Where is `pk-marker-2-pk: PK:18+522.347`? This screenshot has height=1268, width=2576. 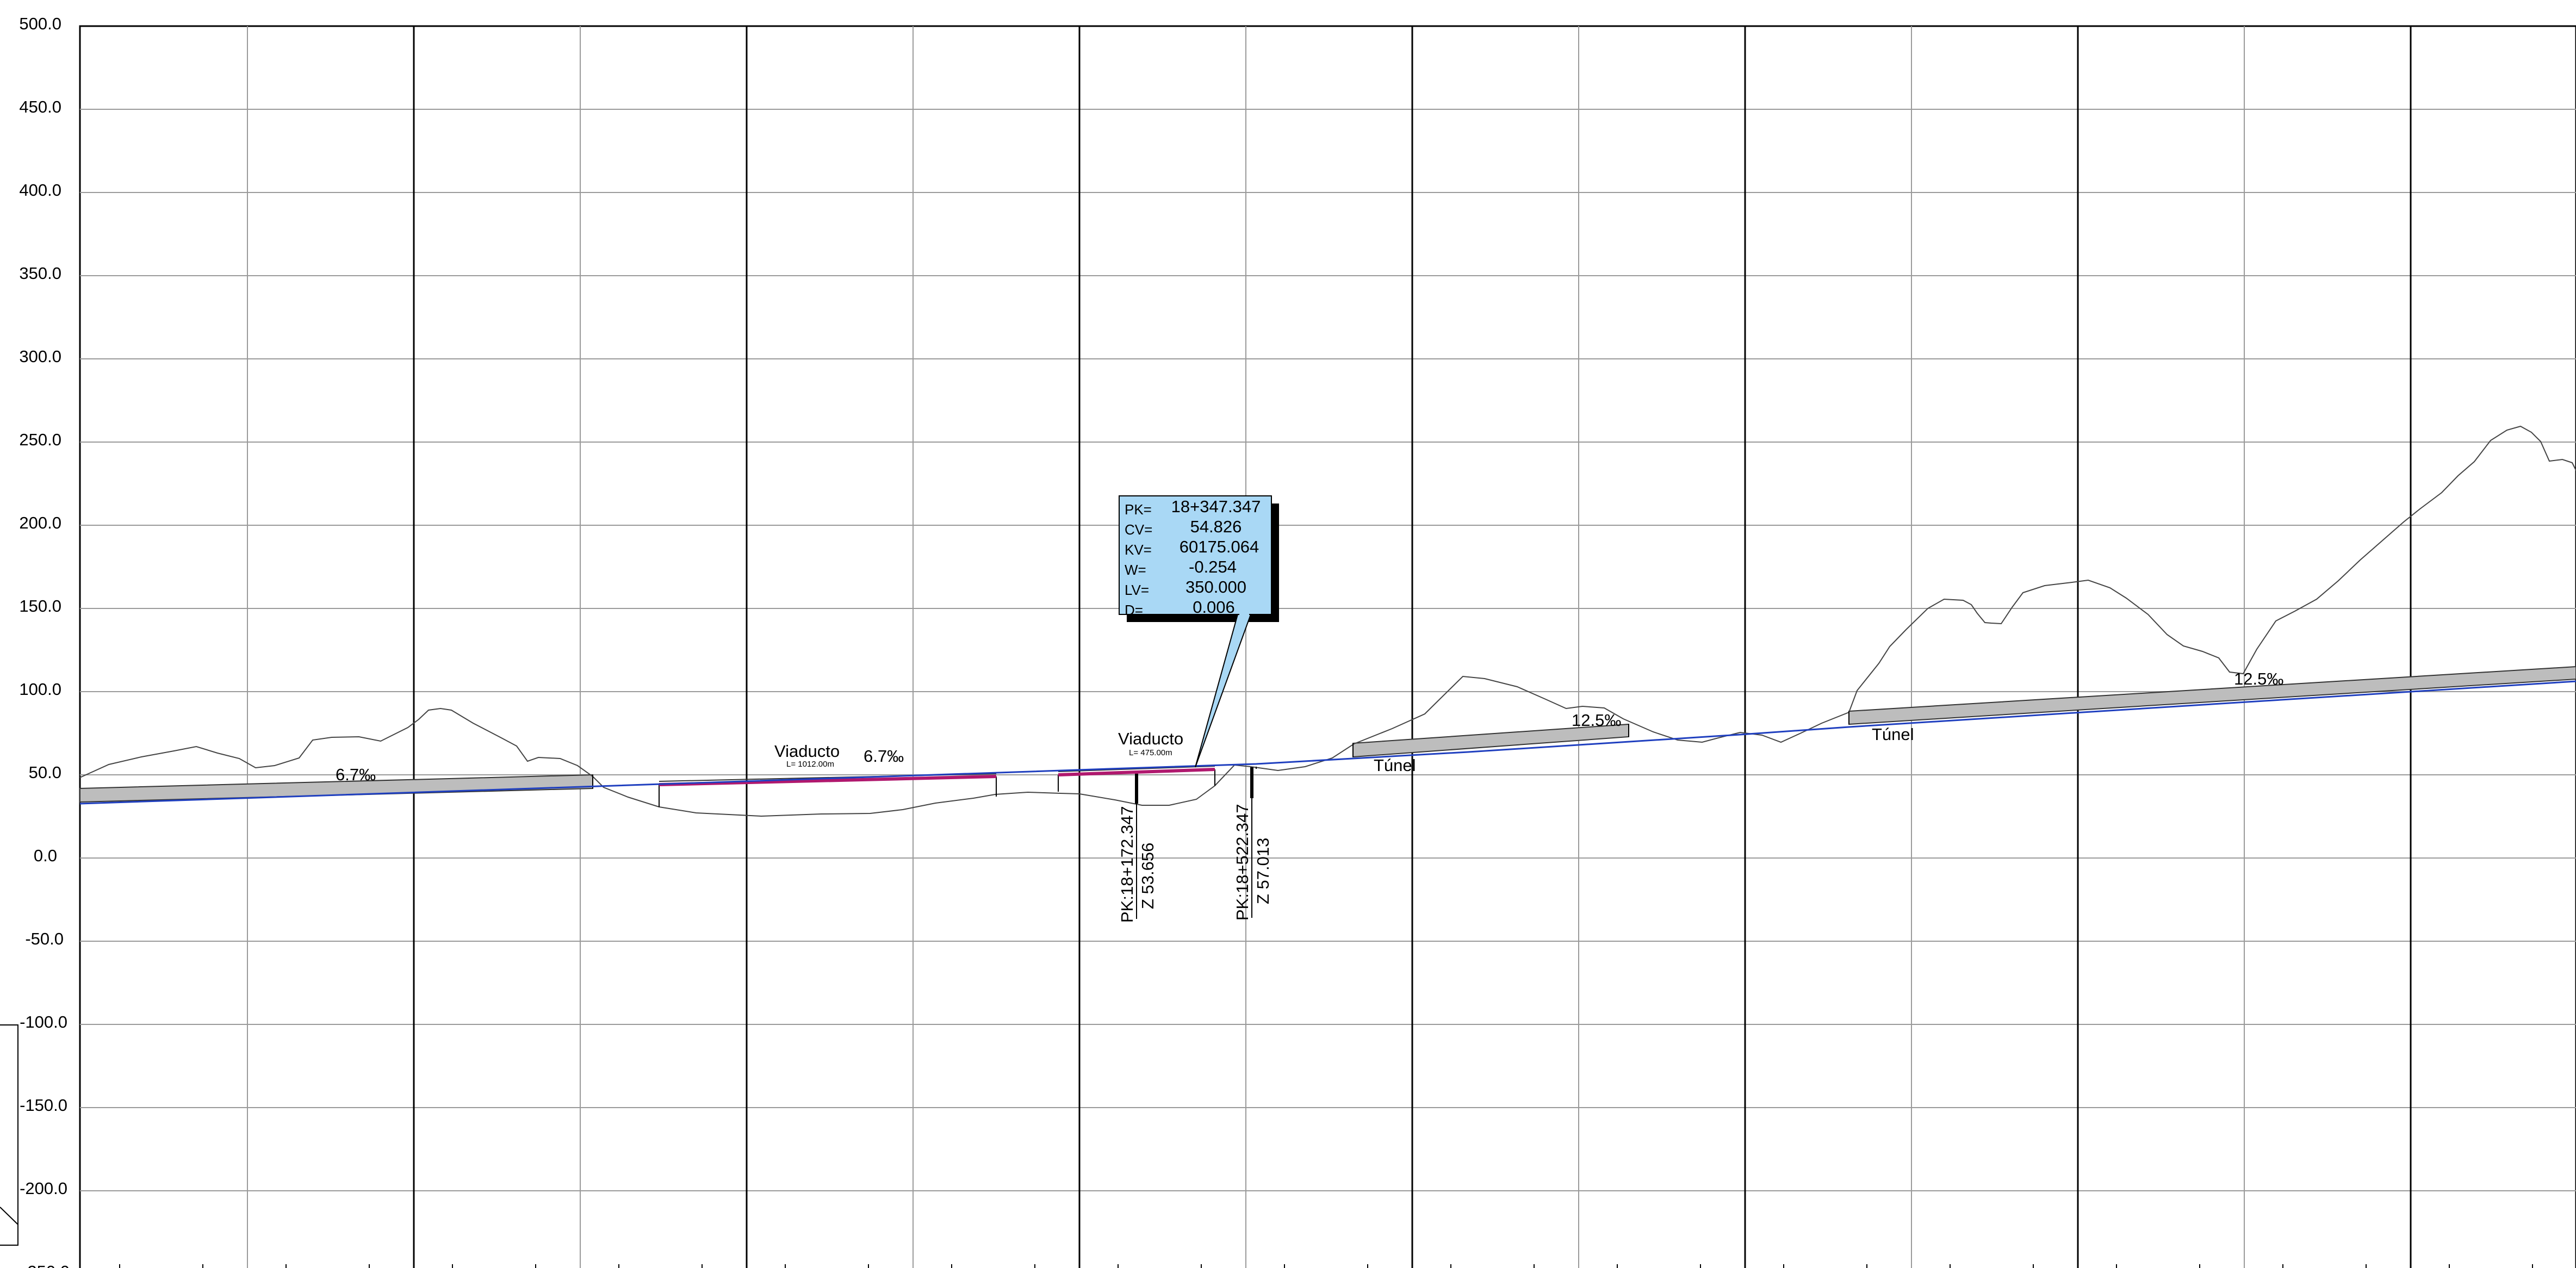
pk-marker-2-pk: PK:18+522.347 is located at coordinates (1243, 862).